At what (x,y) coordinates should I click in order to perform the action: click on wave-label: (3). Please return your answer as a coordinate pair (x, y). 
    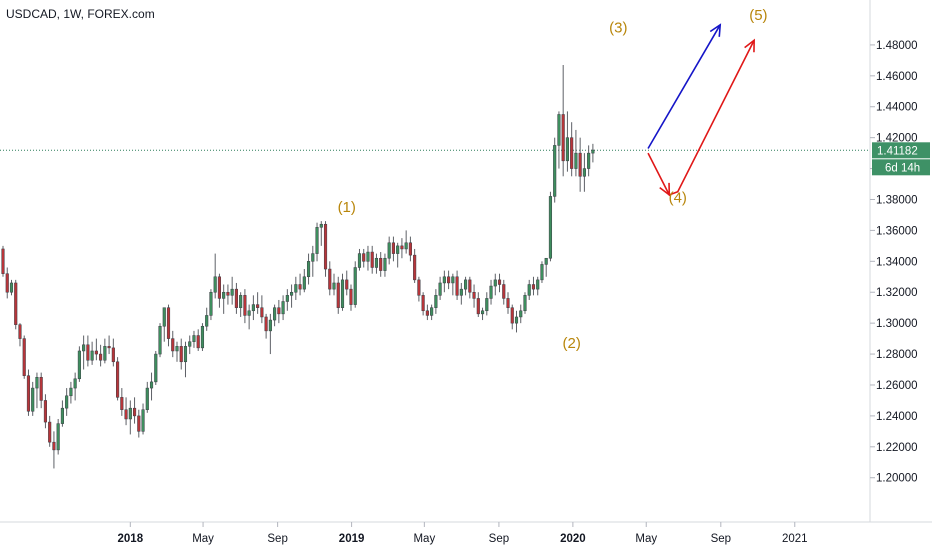
    Looking at the image, I should click on (618, 28).